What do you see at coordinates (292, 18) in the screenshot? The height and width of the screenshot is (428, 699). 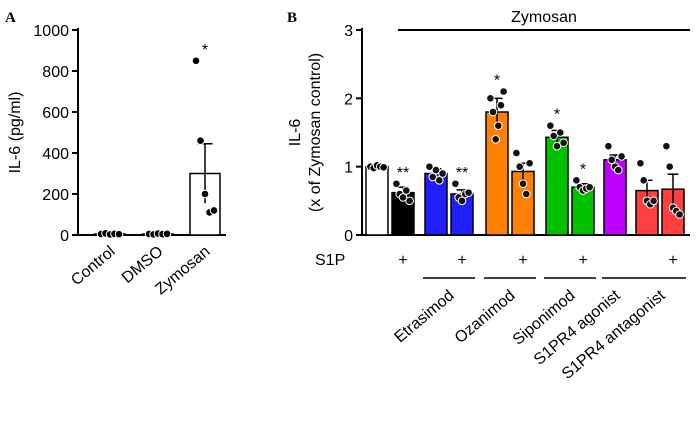 I see `panel-label: B` at bounding box center [292, 18].